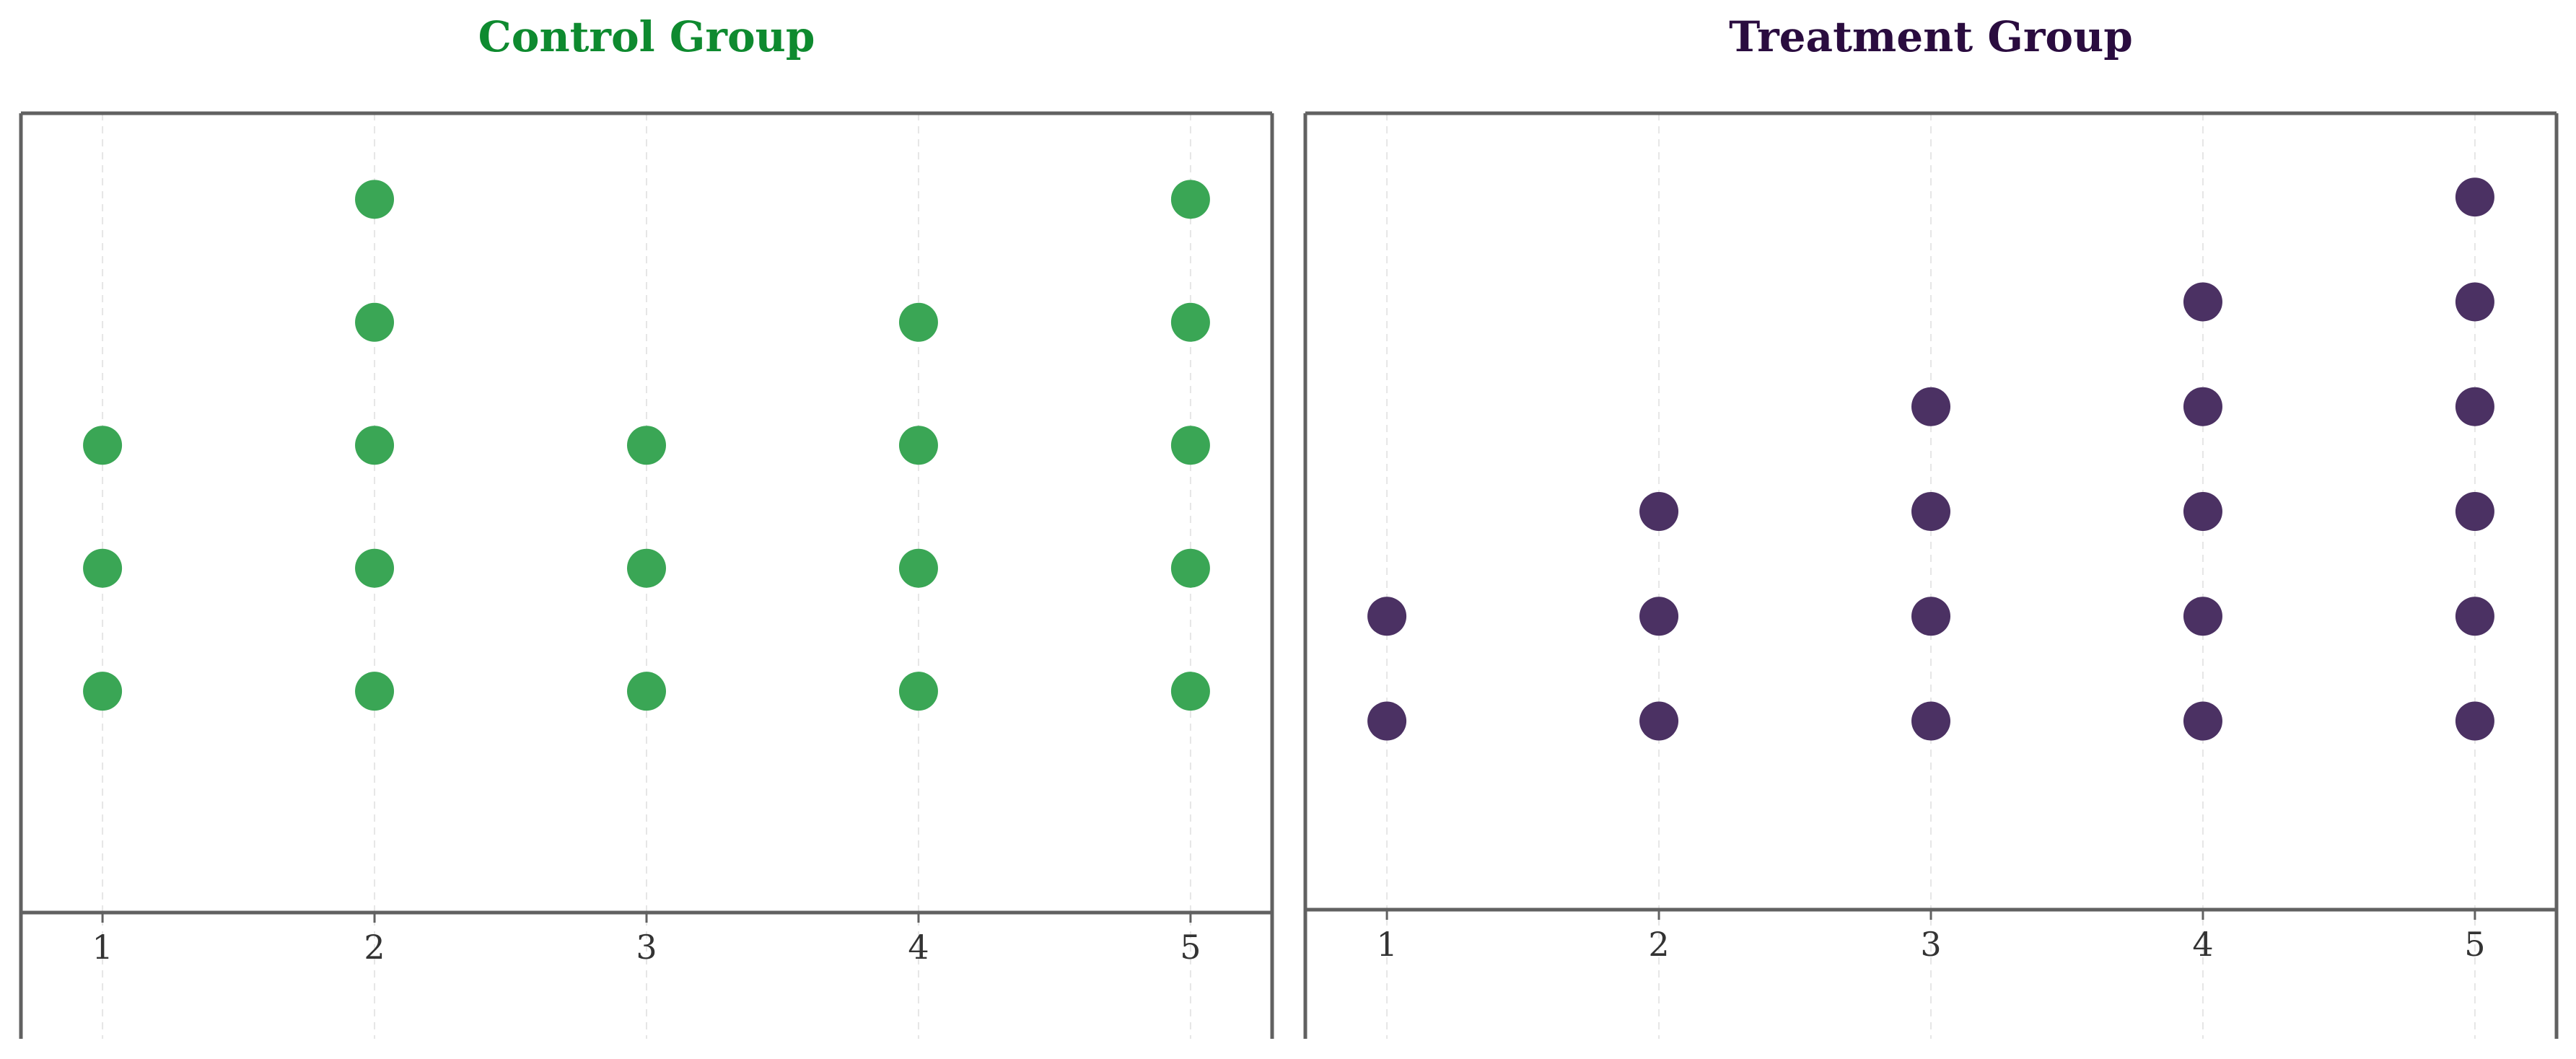 This screenshot has width=2576, height=1059. What do you see at coordinates (1931, 36) in the screenshot?
I see `chart-title: Treatment Group` at bounding box center [1931, 36].